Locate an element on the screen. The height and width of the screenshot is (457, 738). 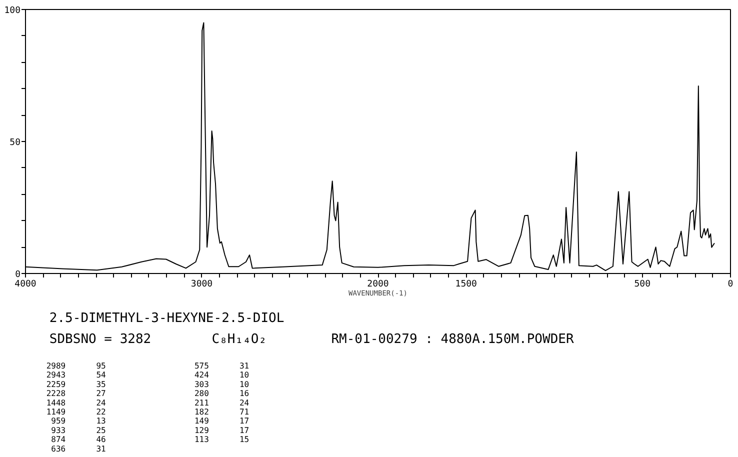
text: 2989 95 is located at coordinates (76, 366).